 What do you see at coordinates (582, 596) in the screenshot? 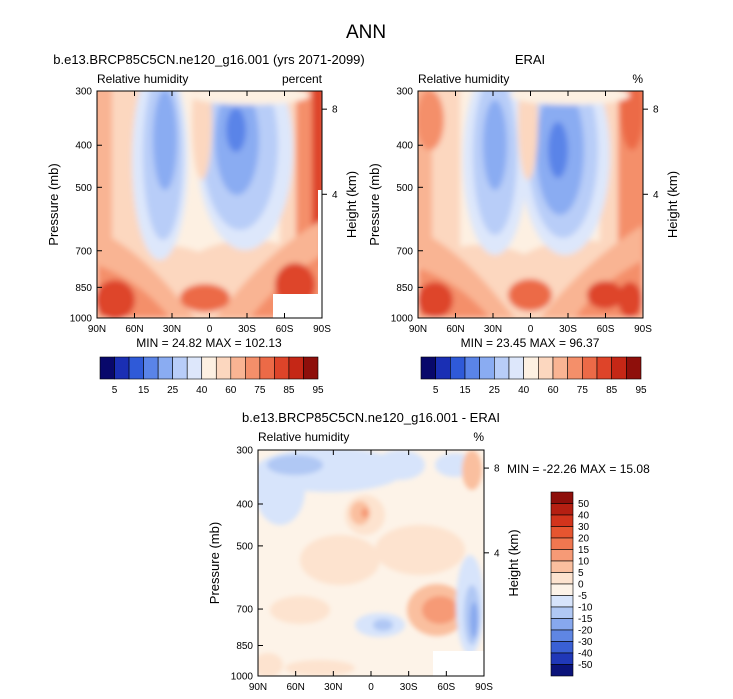
I see `colorbar-label: -5` at bounding box center [582, 596].